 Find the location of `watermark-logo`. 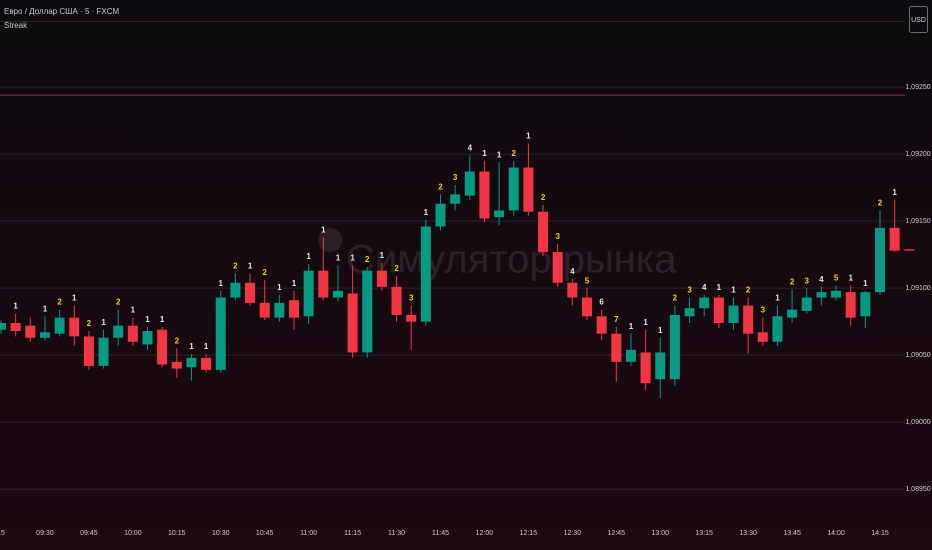

watermark-logo is located at coordinates (330, 240).